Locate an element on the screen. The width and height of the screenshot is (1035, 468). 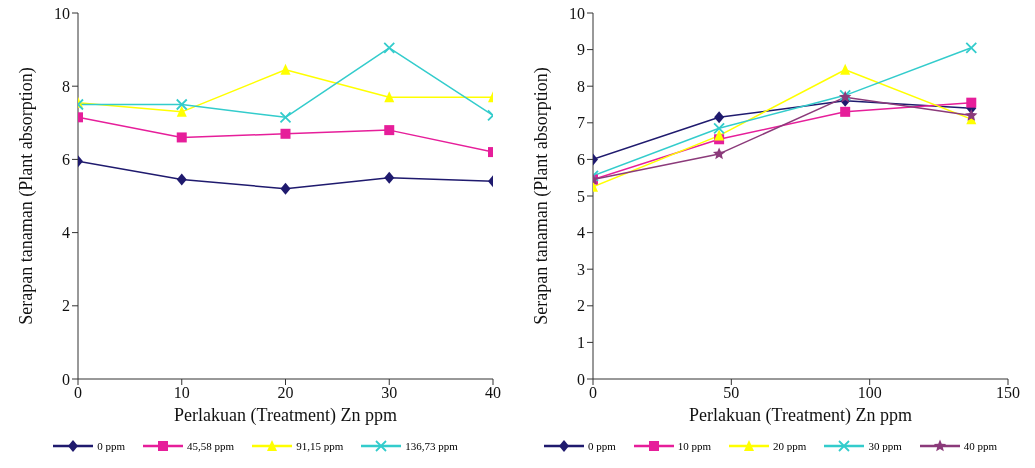
legend-label: 20 ppm is located at coordinates (789, 446).